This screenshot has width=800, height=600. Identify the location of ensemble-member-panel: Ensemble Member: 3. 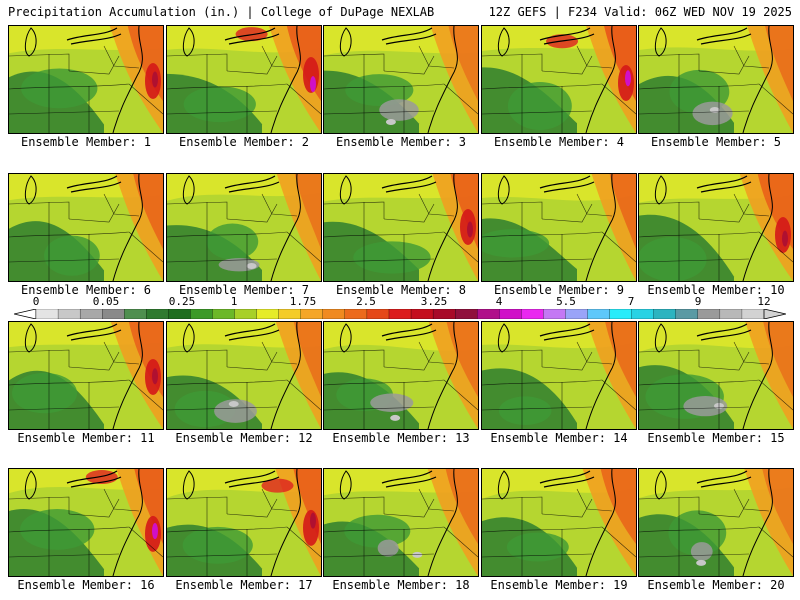
(403, 90).